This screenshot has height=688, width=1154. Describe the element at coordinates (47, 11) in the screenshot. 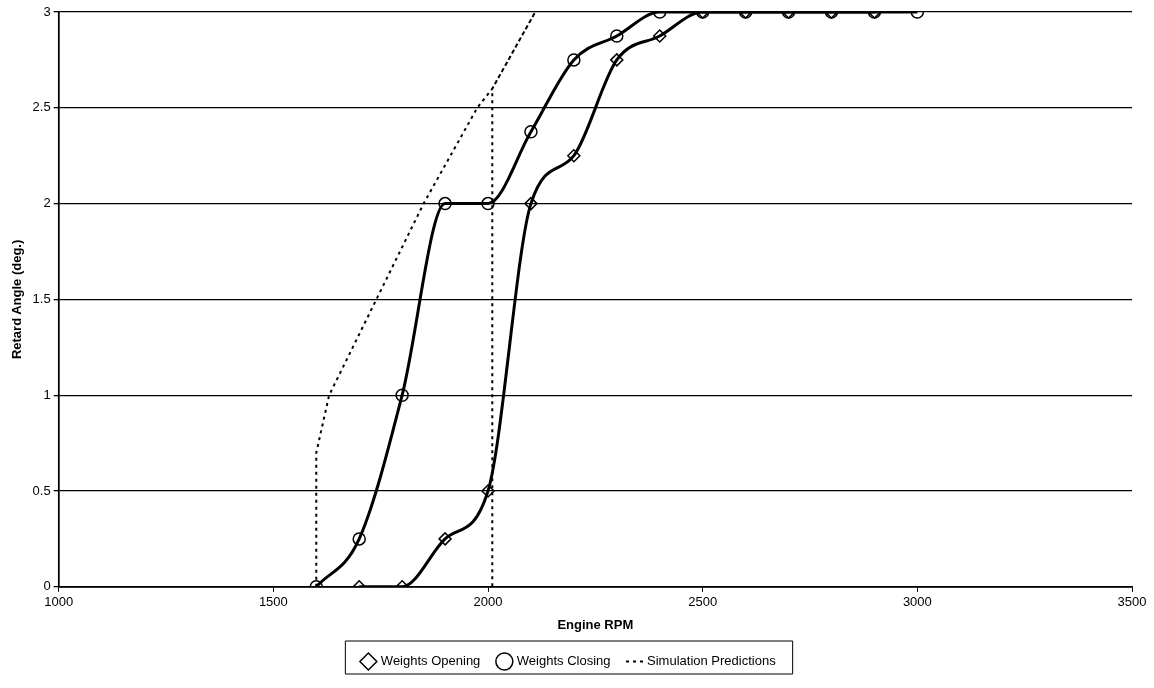

I see `y-tick-label: 3` at that location.